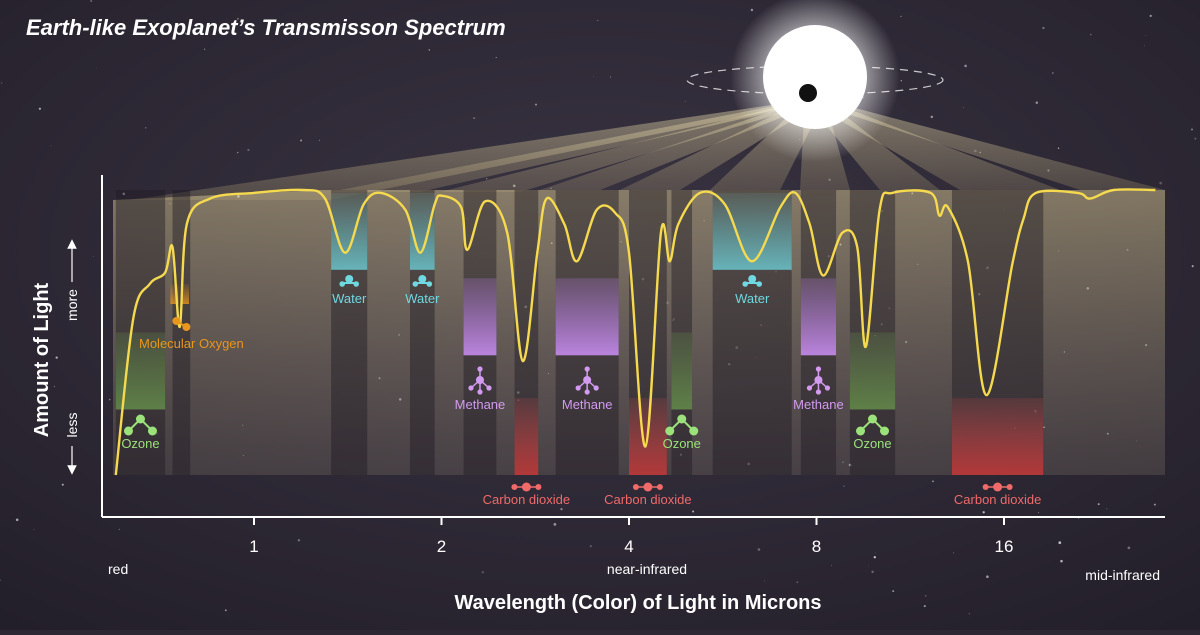  I want to click on star-disk, so click(815, 77).